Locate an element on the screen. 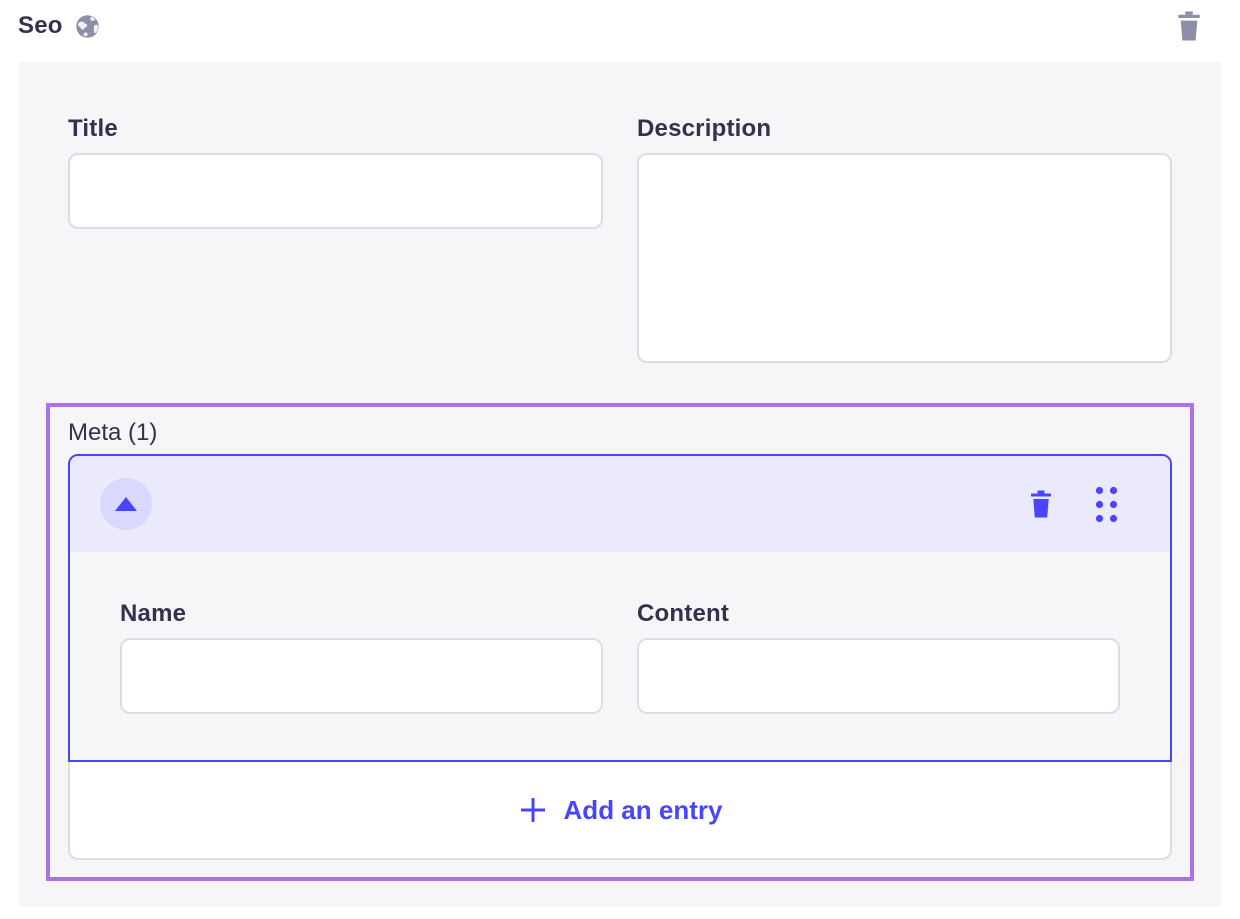 The height and width of the screenshot is (919, 1240). content-field-group: Content is located at coordinates (878, 657).